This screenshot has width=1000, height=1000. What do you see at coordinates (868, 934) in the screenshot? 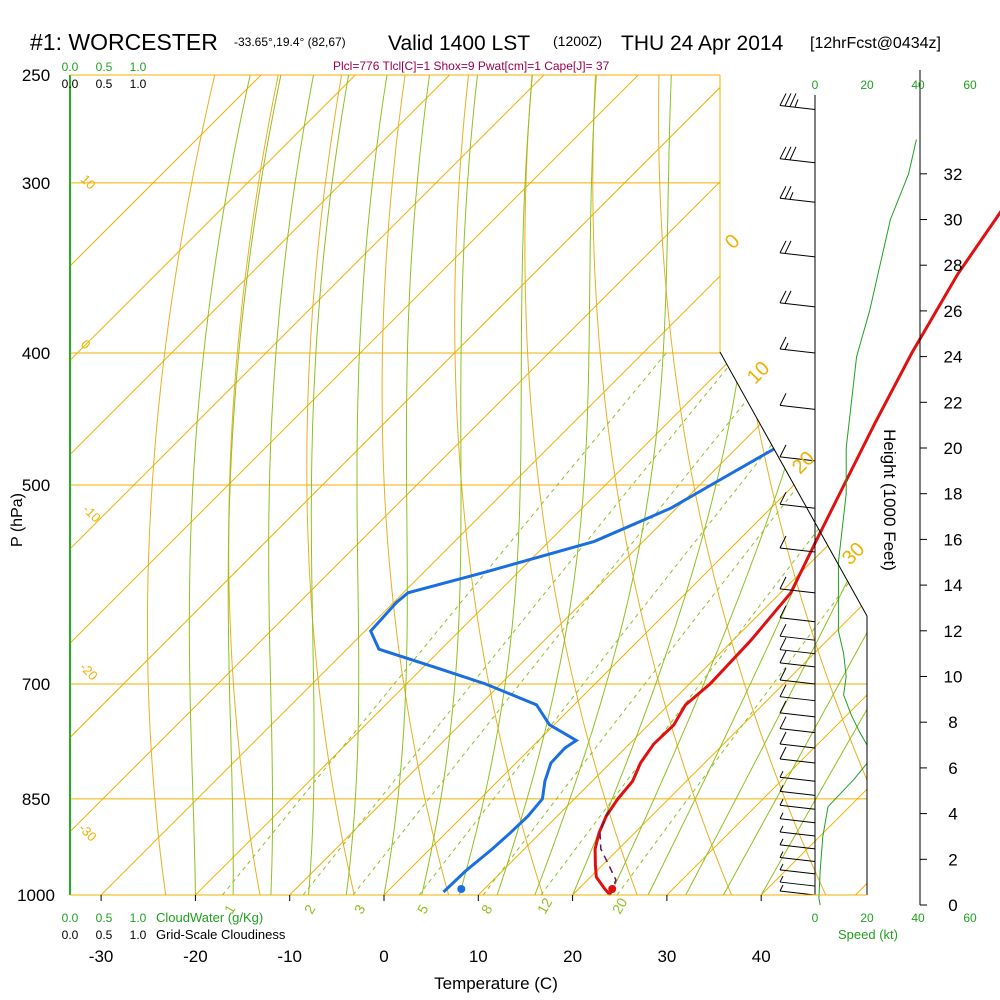
I see `speed-axis-title: Speed (kt)` at bounding box center [868, 934].